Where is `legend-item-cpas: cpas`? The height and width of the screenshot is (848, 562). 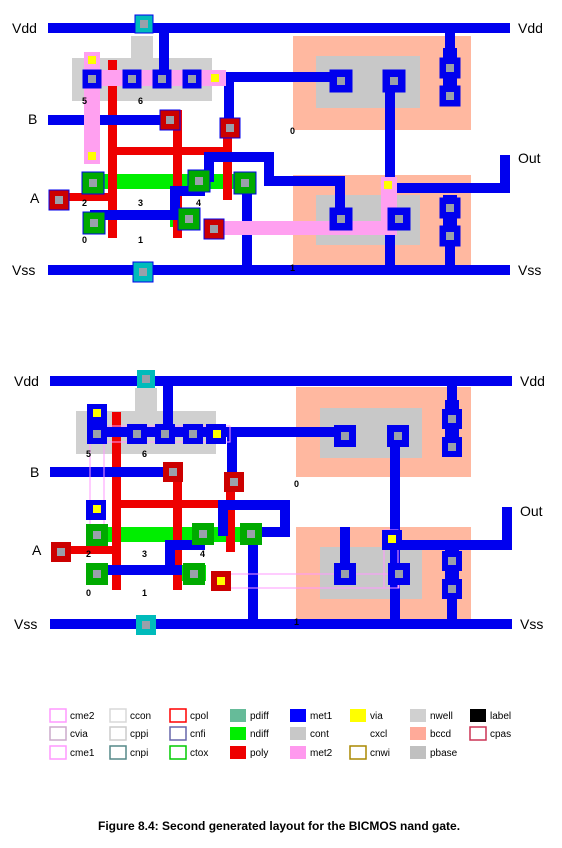
legend-item-cpas: cpas is located at coordinates (490, 733).